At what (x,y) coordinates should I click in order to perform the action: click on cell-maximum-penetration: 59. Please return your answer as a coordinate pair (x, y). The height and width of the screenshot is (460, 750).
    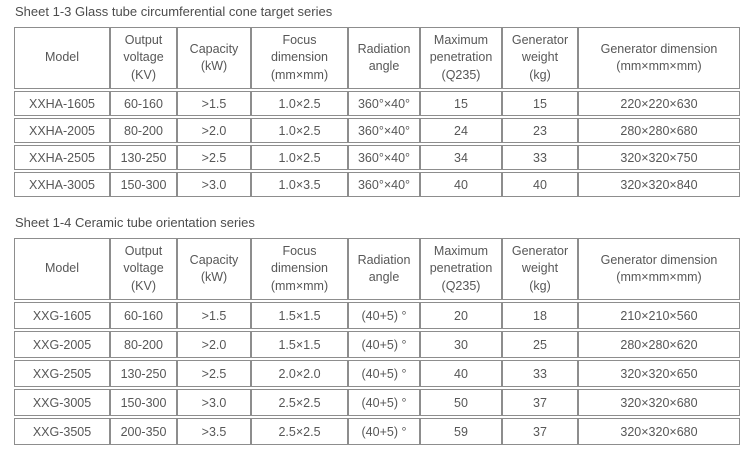
    Looking at the image, I should click on (461, 431).